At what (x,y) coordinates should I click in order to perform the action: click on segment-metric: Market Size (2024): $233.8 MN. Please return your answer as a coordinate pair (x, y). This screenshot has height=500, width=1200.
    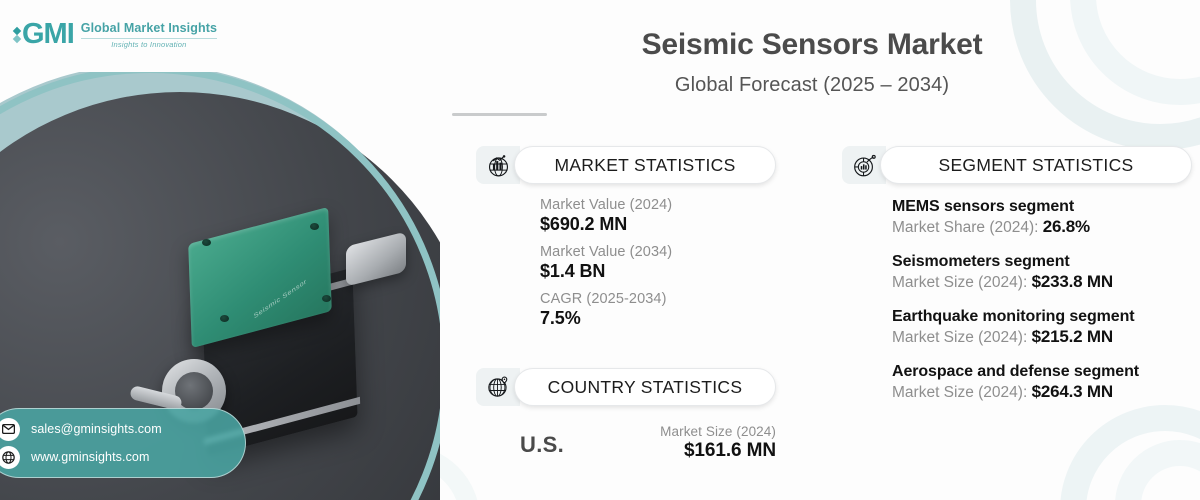
    Looking at the image, I should click on (1042, 282).